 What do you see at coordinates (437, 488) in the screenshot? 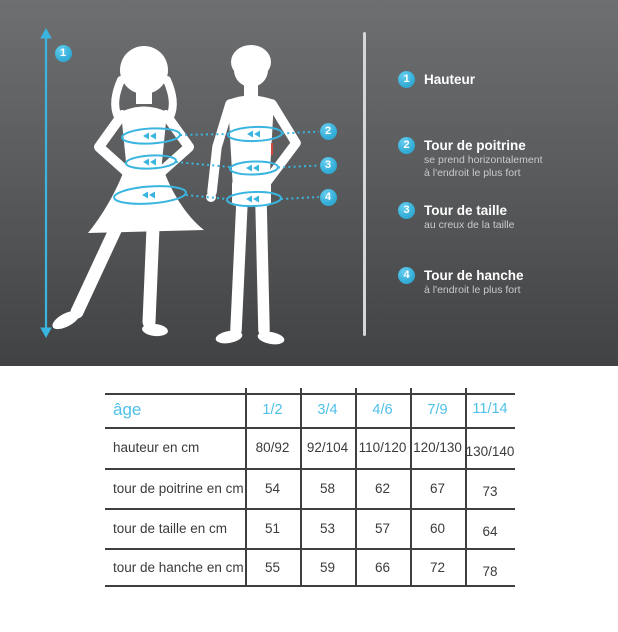
I see `table-cell: 67` at bounding box center [437, 488].